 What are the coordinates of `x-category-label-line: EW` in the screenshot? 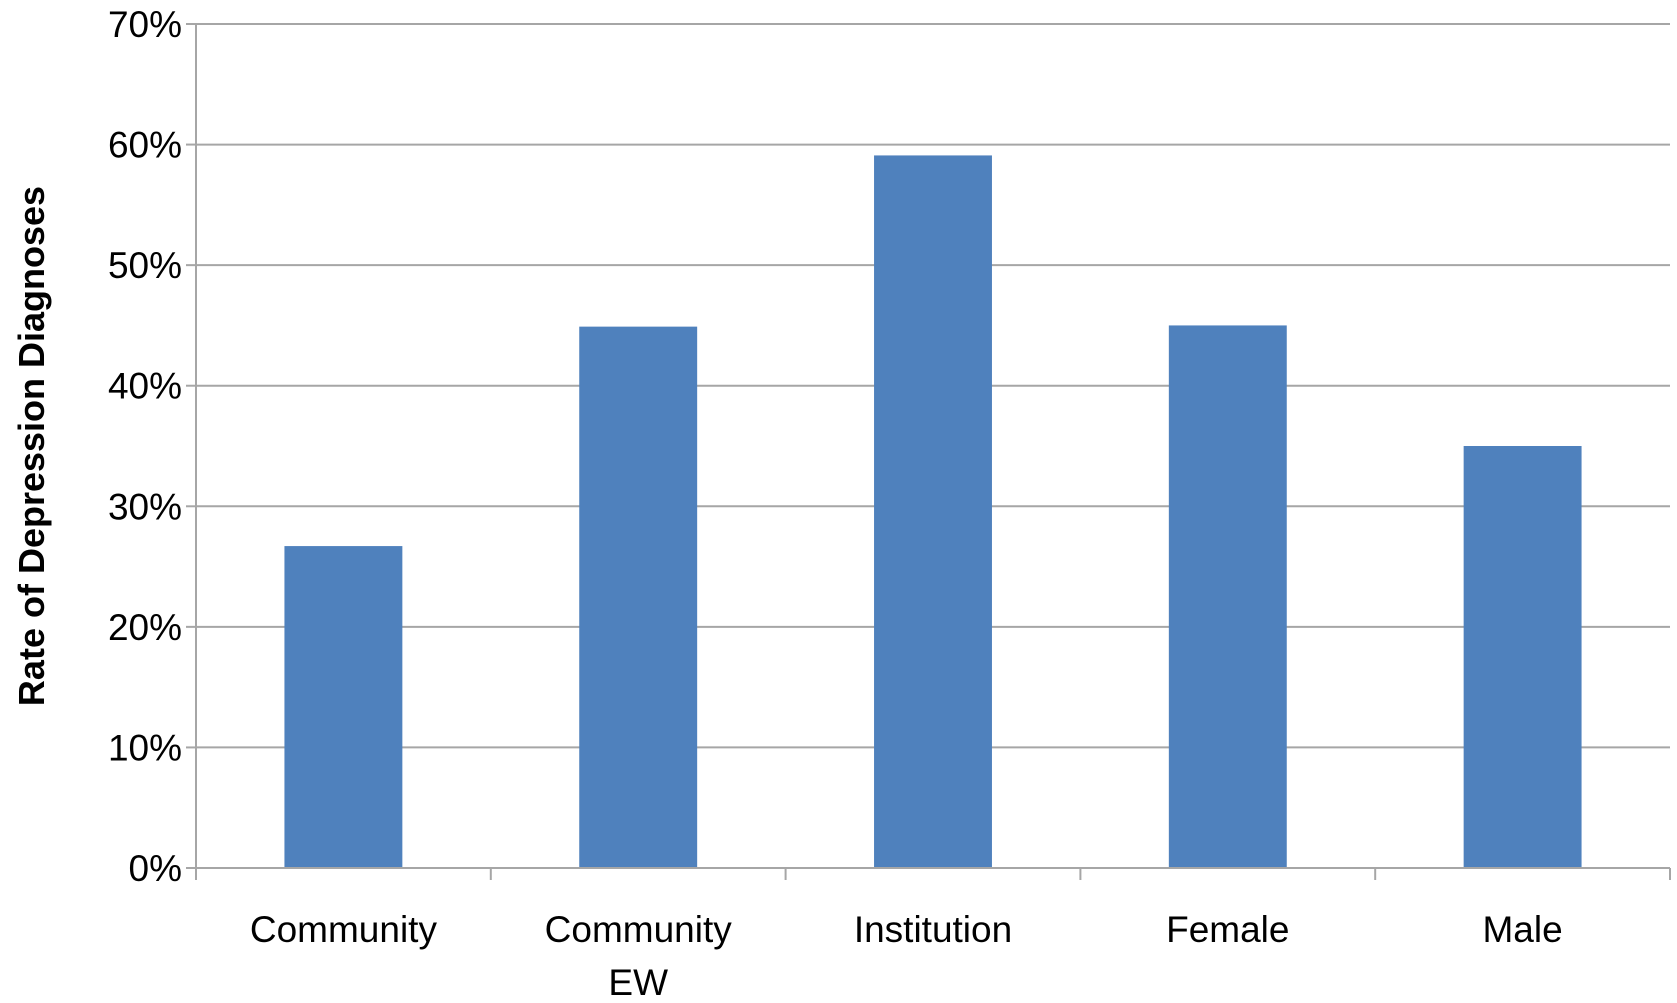 It's located at (638, 982).